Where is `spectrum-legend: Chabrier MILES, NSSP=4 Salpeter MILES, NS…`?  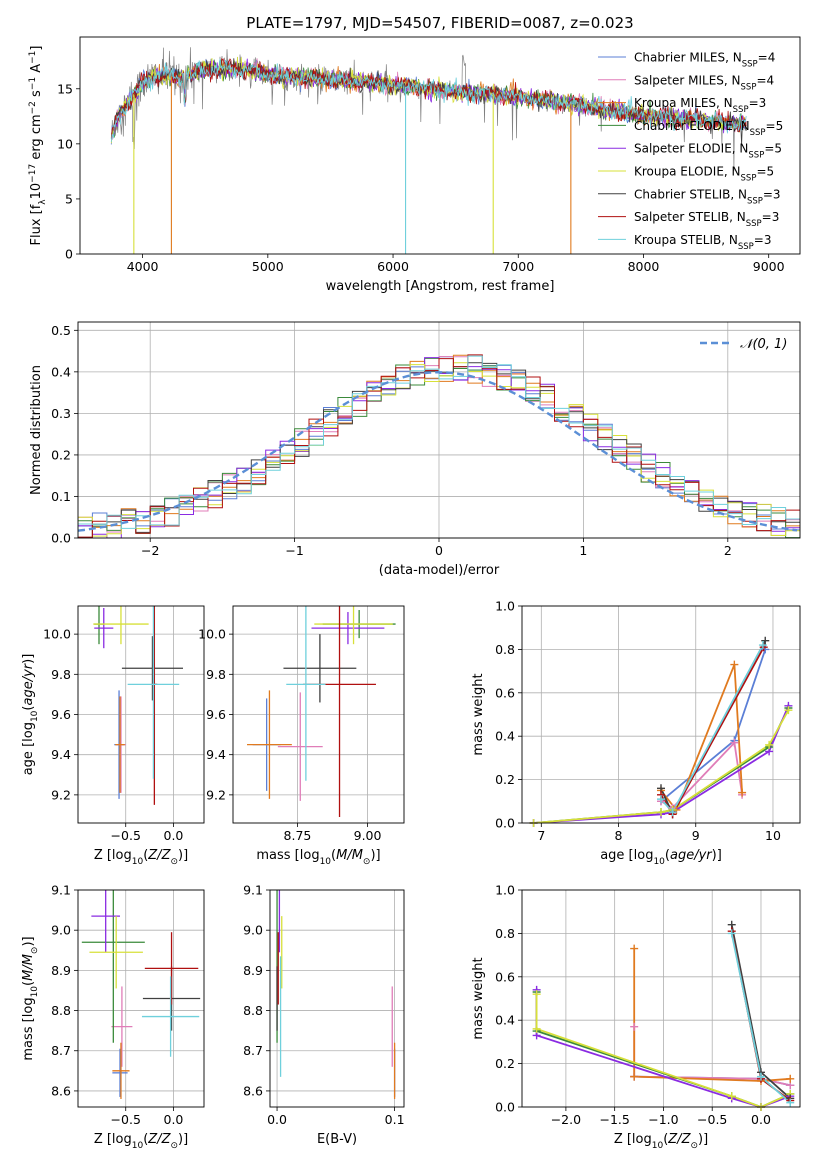 spectrum-legend: Chabrier MILES, NSSP=4 Salpeter MILES, NS… is located at coordinates (690, 151).